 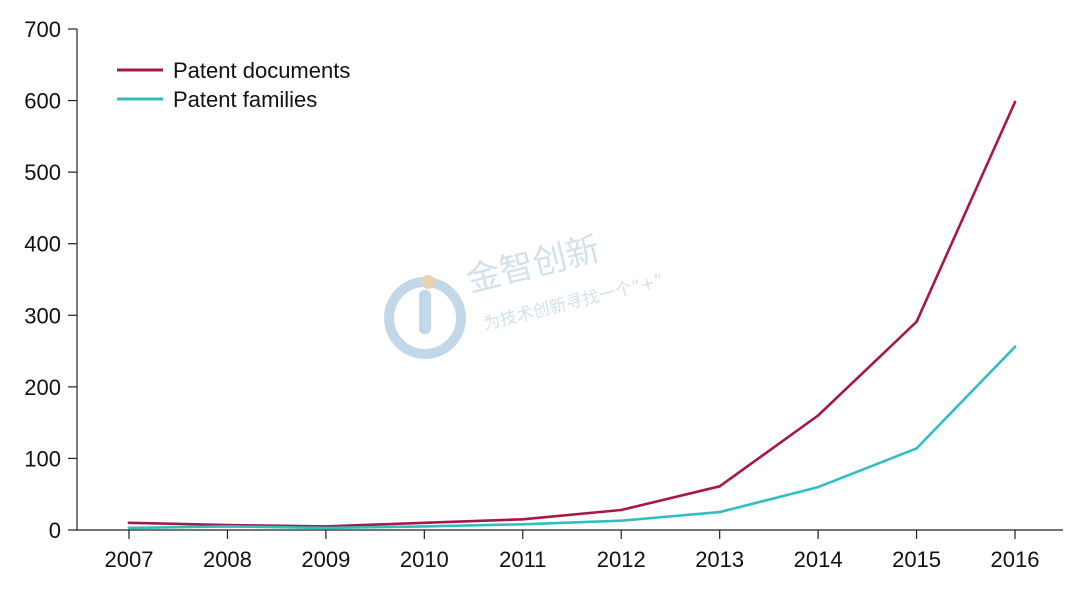 What do you see at coordinates (818, 559) in the screenshot?
I see `x-tick-label: 2014` at bounding box center [818, 559].